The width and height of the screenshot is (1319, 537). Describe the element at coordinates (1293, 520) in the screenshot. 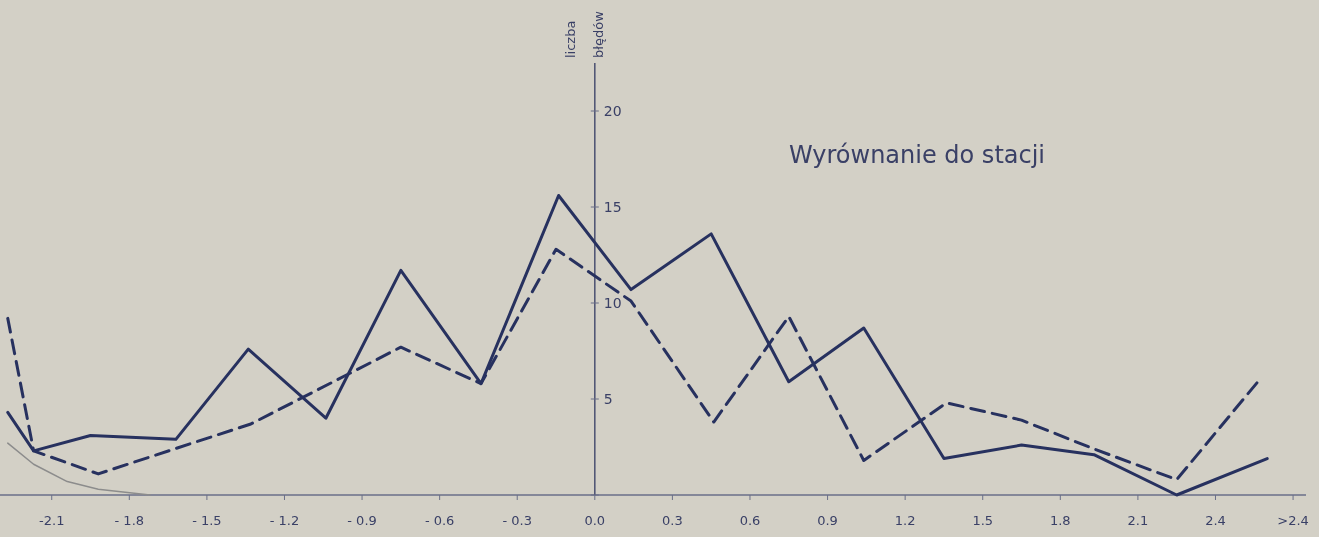

I see `x-tick-label: >2.4` at that location.